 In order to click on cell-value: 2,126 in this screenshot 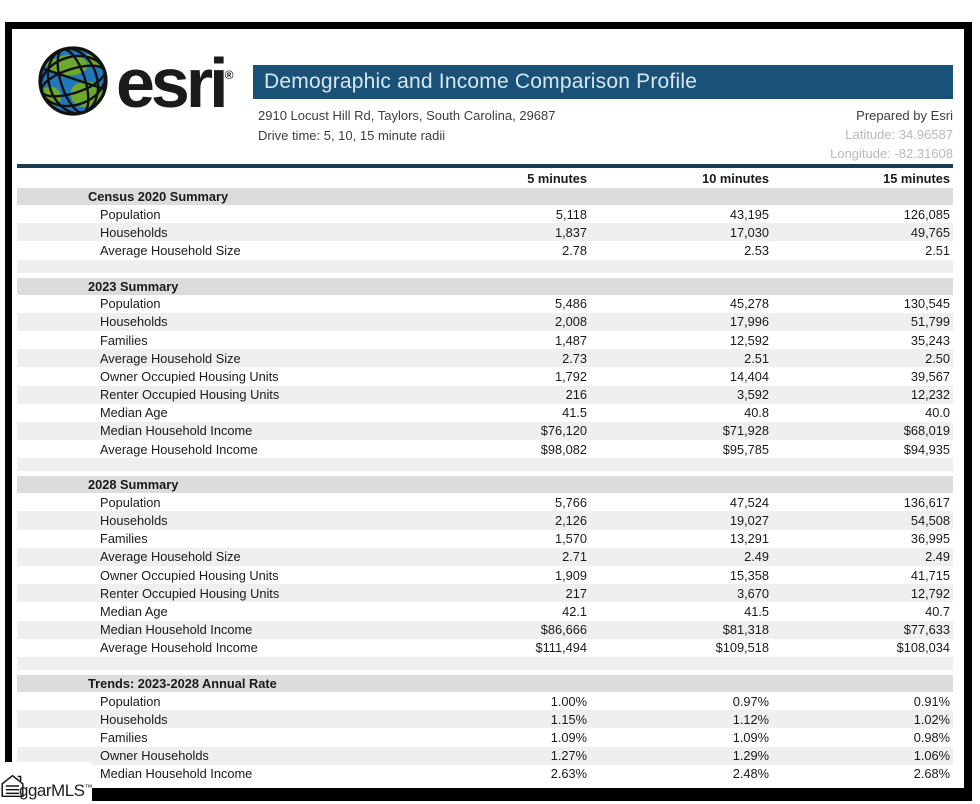, I will do `click(570, 521)`.